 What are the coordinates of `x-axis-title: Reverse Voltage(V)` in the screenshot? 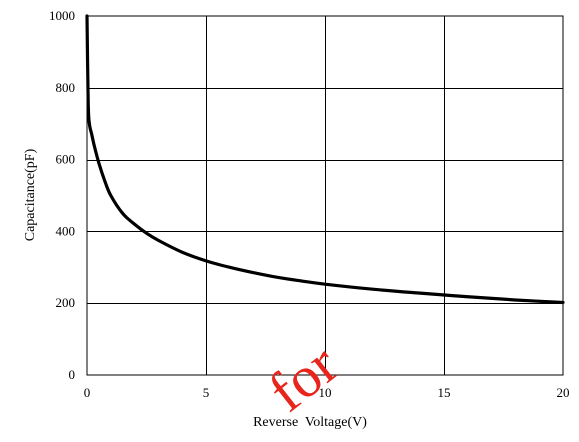 It's located at (310, 422).